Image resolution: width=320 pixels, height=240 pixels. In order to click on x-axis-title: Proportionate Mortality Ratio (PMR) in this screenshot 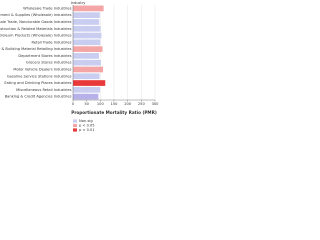, I will do `click(114, 112)`.